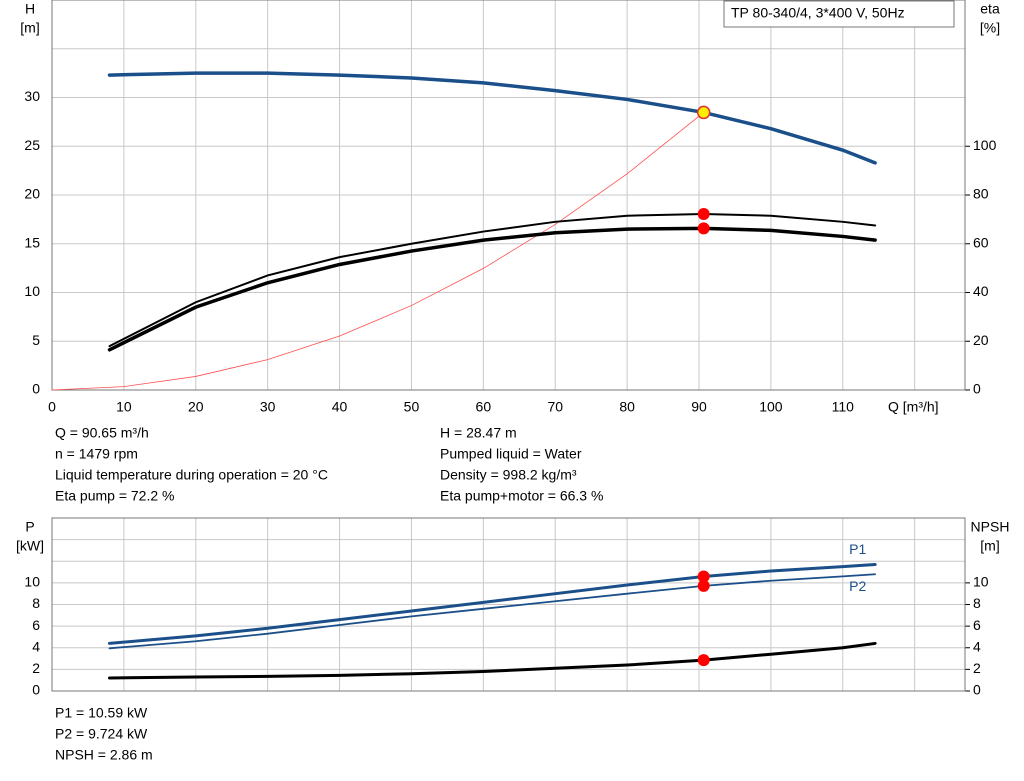 The image size is (1024, 781). What do you see at coordinates (104, 755) in the screenshot?
I see `info-line: NPSH = 2.86 m` at bounding box center [104, 755].